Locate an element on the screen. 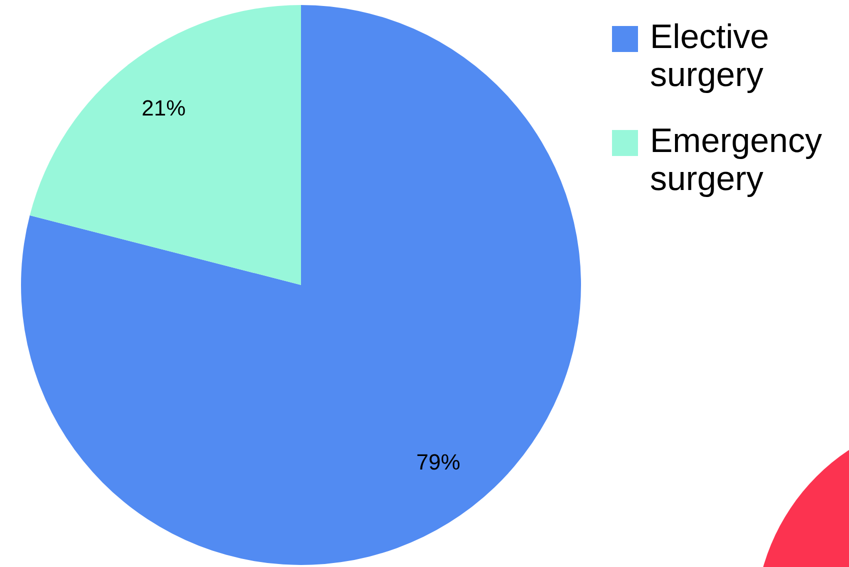  legend-label: Emergency surgery is located at coordinates (736, 160).